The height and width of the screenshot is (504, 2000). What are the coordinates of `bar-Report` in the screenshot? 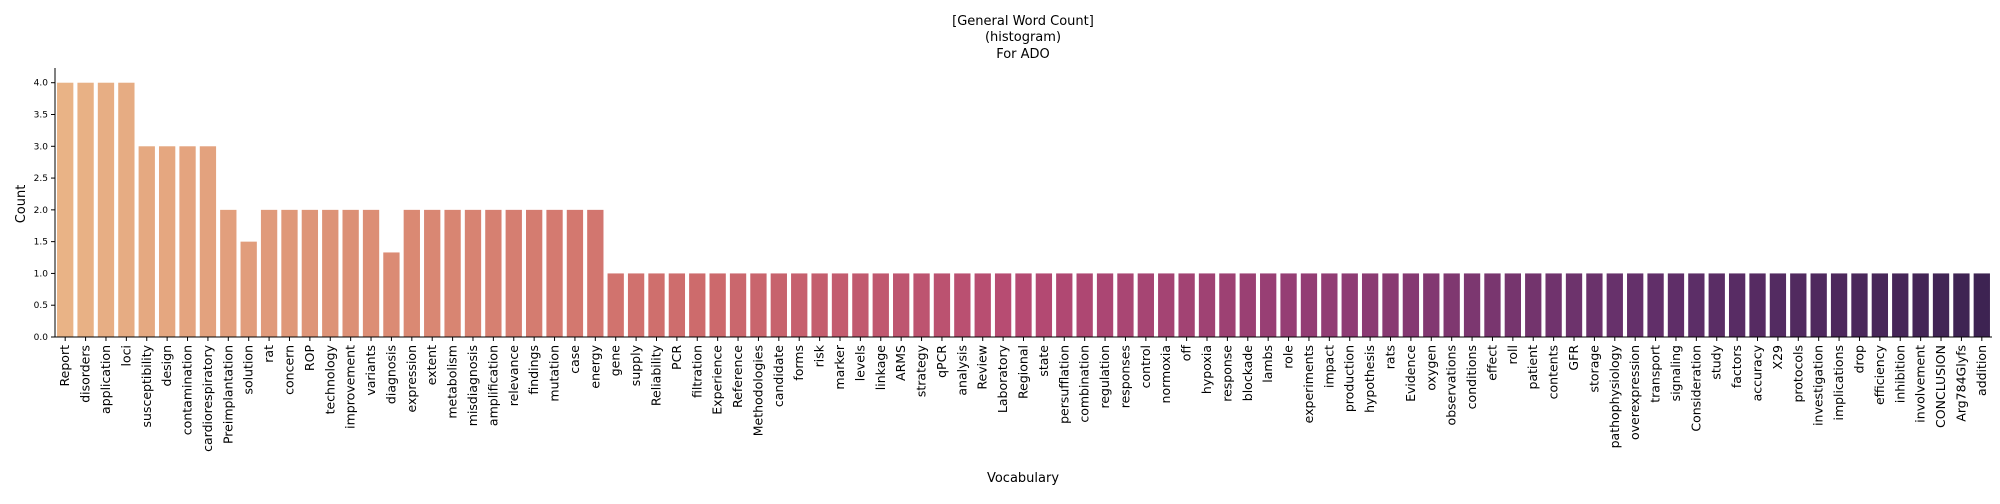 It's located at (65, 210).